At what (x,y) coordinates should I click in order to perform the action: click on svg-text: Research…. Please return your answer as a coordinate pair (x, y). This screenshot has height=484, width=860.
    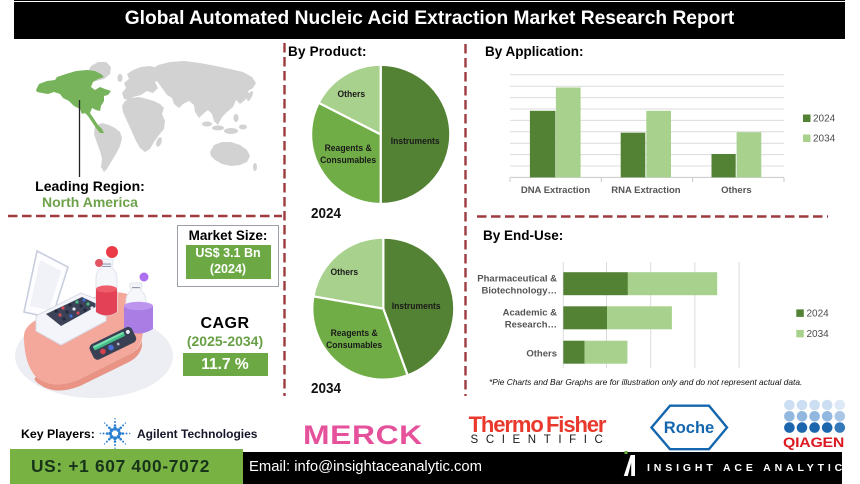
    Looking at the image, I should click on (531, 325).